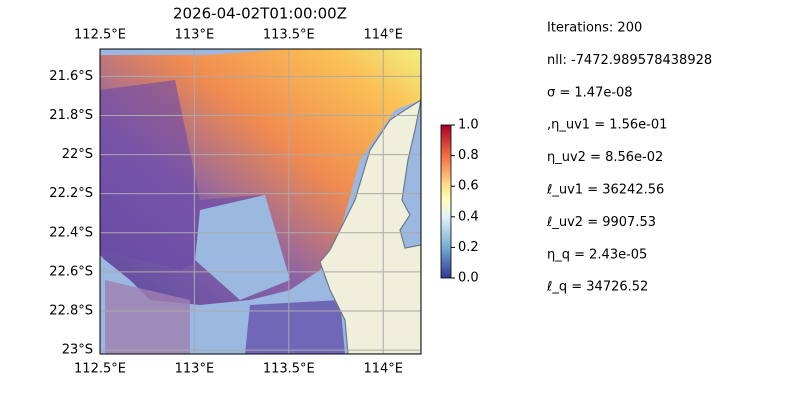 The width and height of the screenshot is (800, 404). I want to click on colorbar-tick-label: 0.8, so click(468, 155).